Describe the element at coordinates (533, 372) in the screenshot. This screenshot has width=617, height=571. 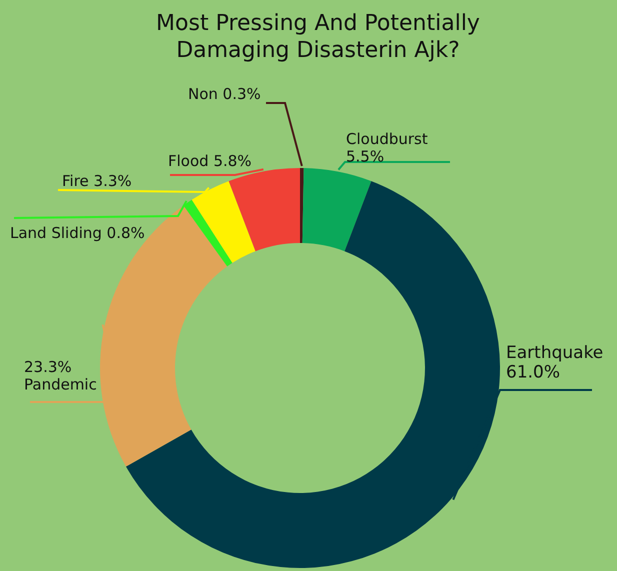
I see `data-label: 61.0%` at that location.